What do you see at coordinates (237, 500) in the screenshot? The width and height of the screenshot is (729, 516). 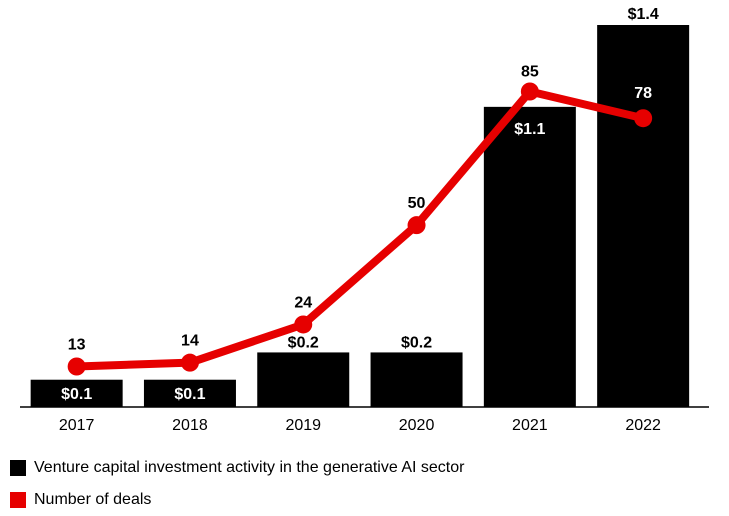 I see `legend-item-deals: Number of deals` at bounding box center [237, 500].